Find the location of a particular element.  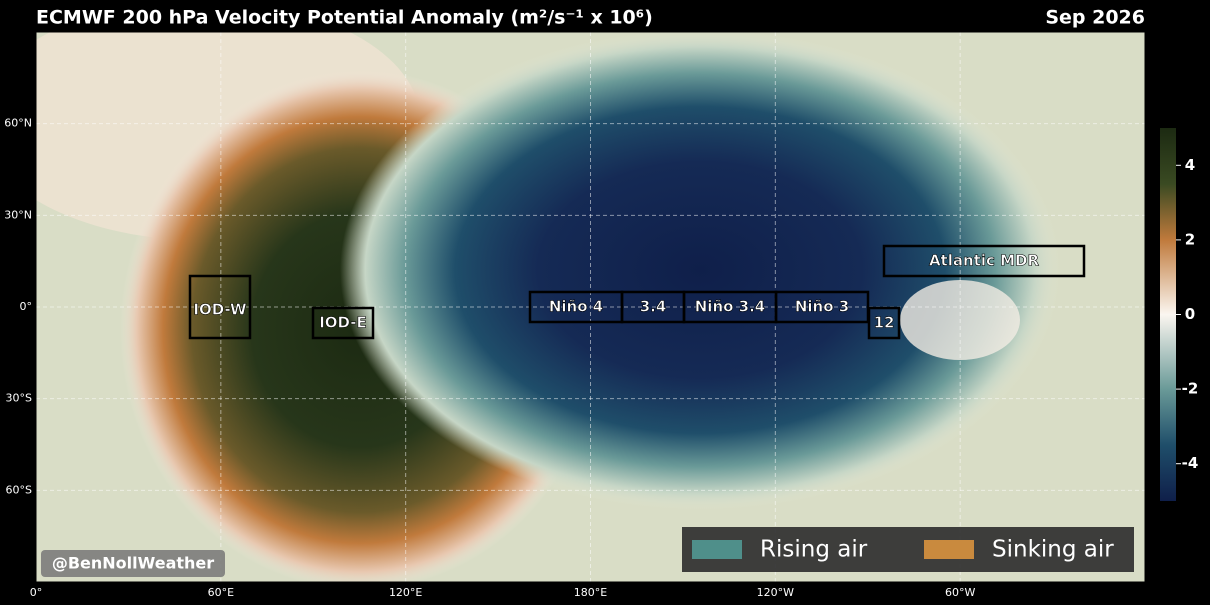

lon-label: 60°W is located at coordinates (960, 592).